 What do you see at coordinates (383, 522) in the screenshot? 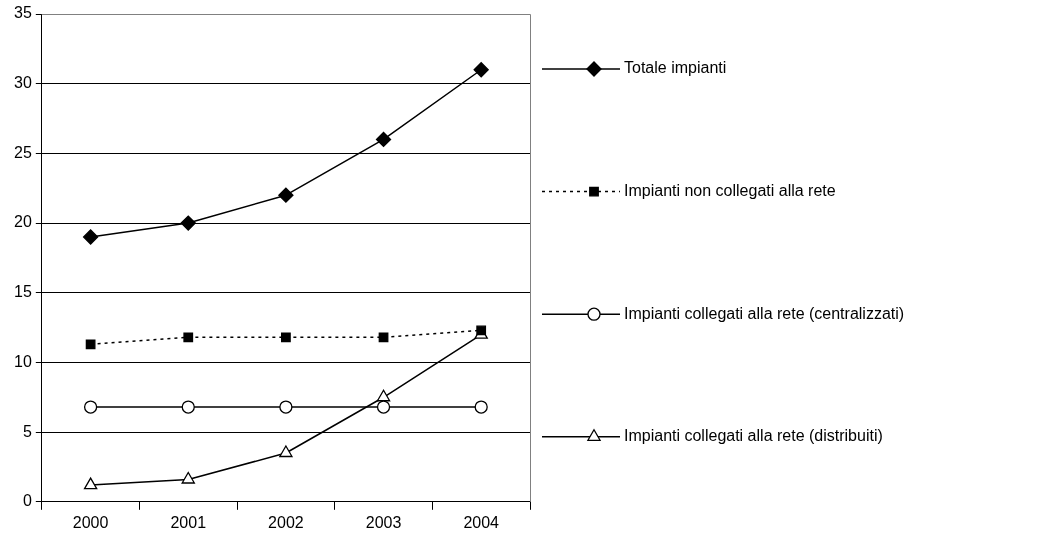
I see `x-tick-label: 2003` at bounding box center [383, 522].